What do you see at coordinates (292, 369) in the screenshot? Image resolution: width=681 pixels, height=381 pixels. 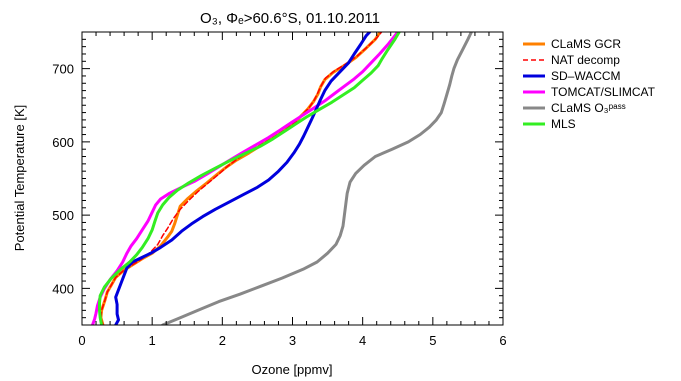 I see `x-axis-label: Ozone [ppmv]` at bounding box center [292, 369].